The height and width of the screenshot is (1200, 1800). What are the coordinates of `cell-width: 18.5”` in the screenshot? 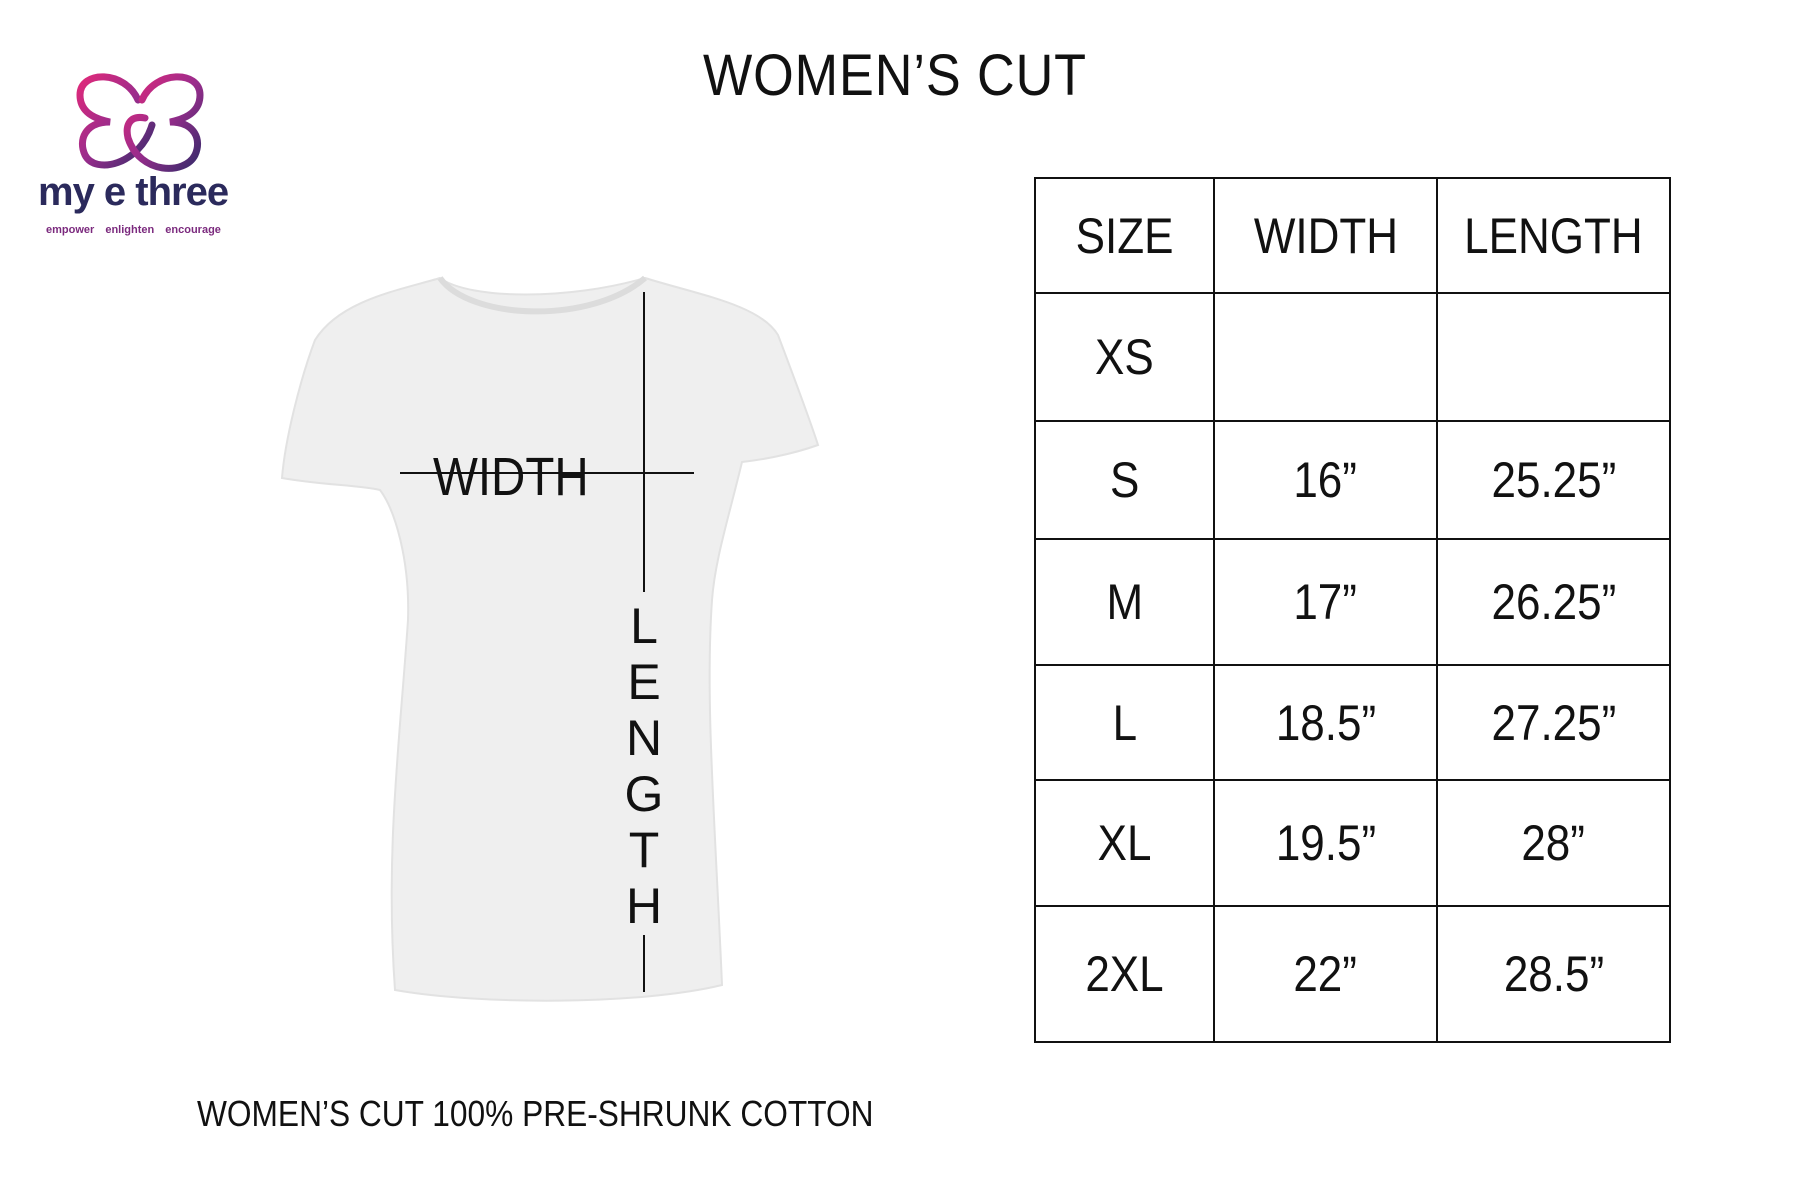 It's located at (1325, 722).